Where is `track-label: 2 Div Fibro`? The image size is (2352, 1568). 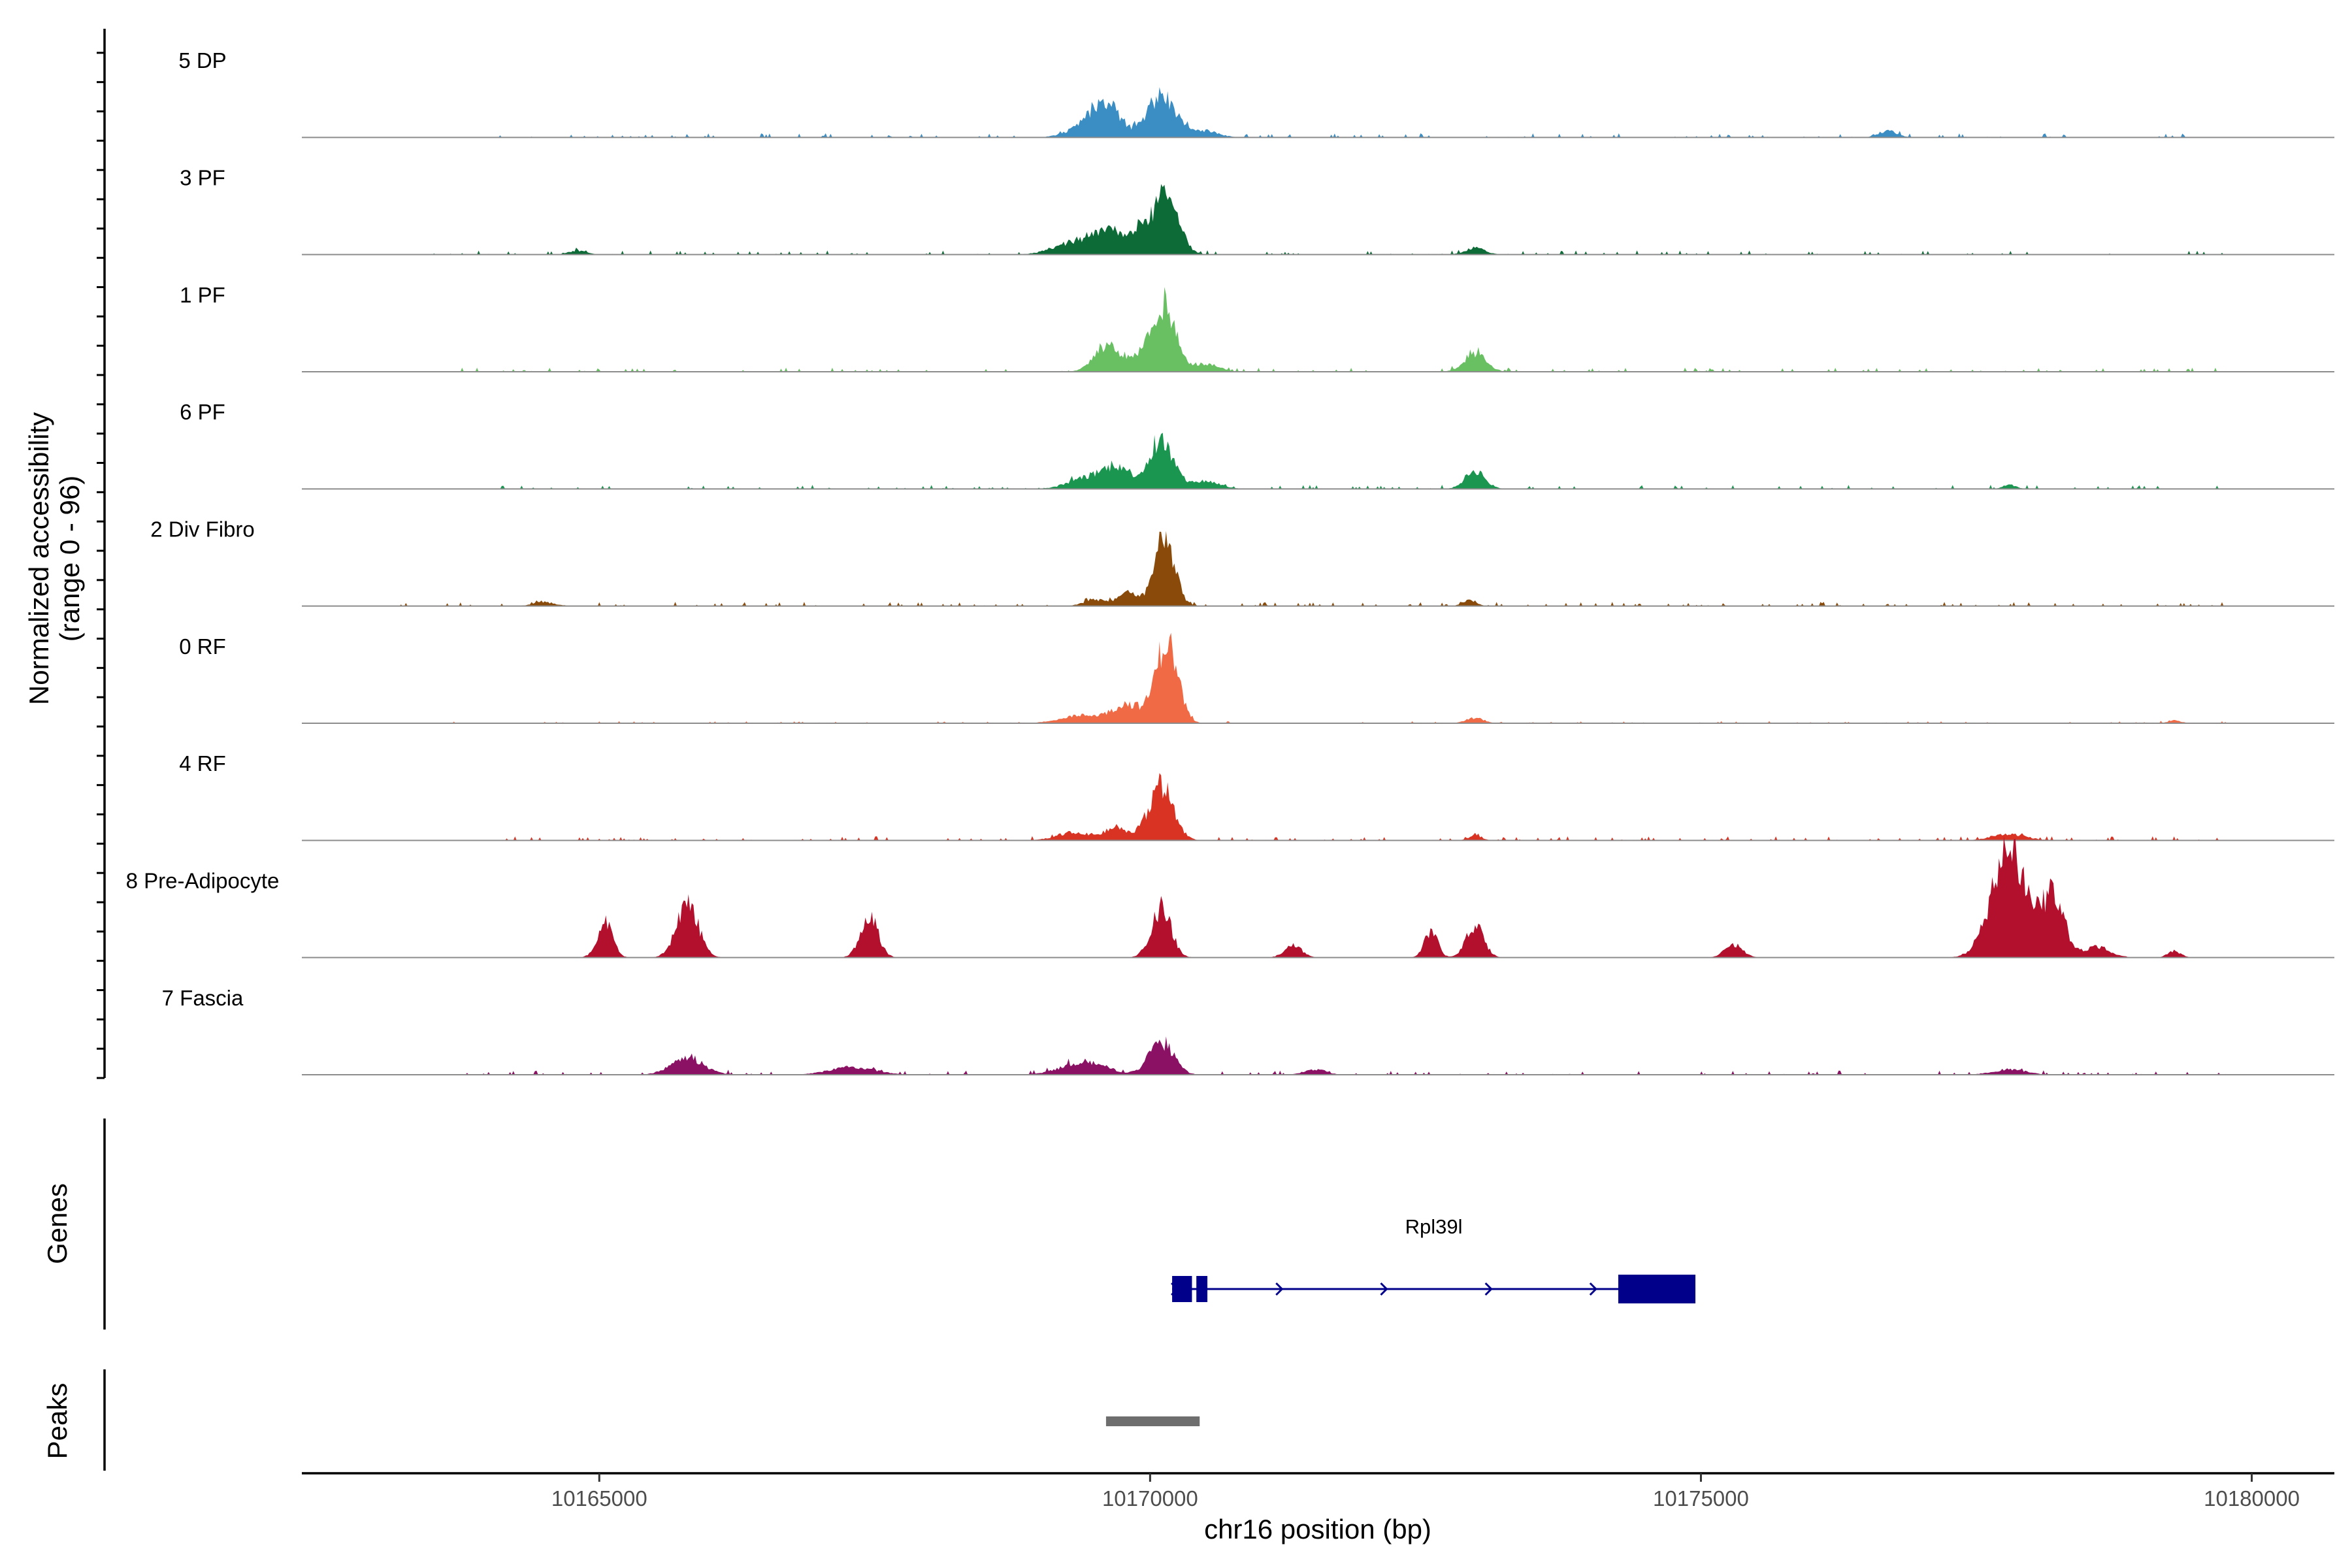 track-label: 2 Div Fibro is located at coordinates (202, 529).